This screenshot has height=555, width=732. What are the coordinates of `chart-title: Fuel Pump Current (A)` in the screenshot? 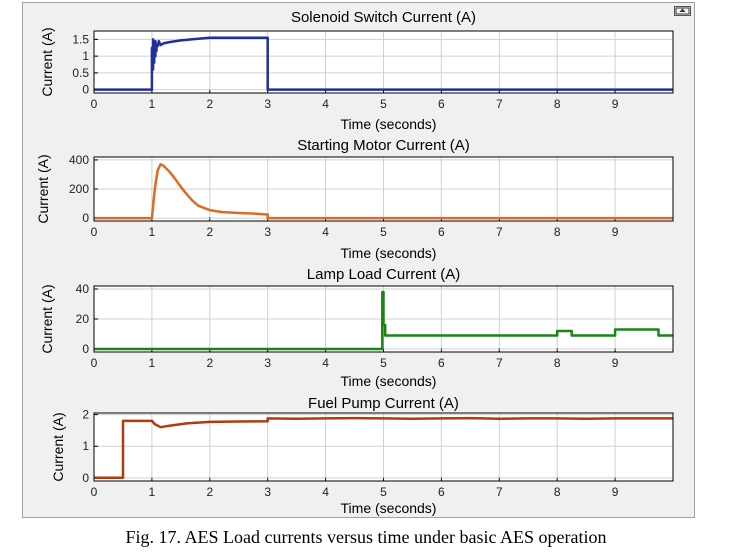 It's located at (383, 403).